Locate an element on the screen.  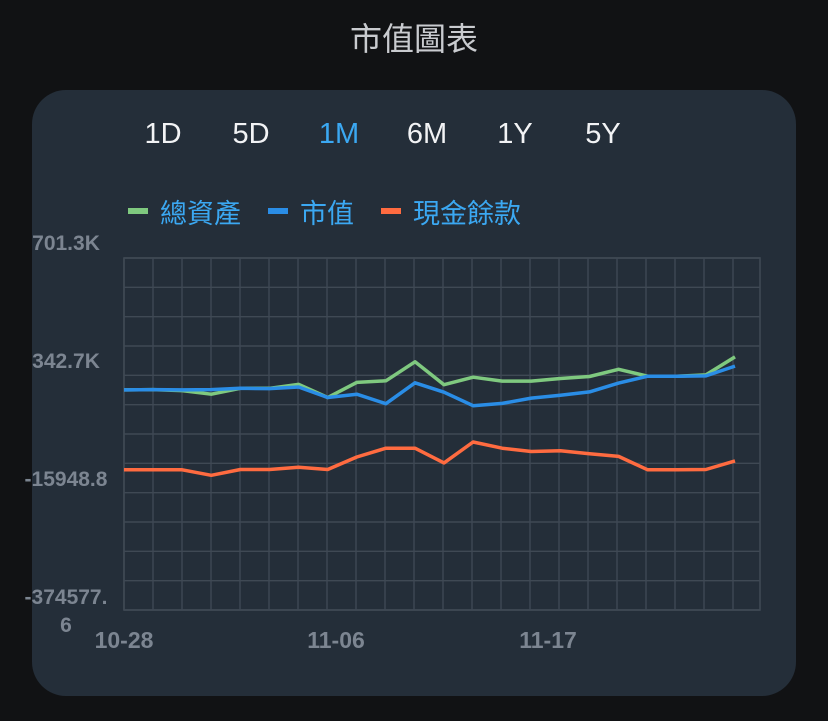
legend-label: 現金餘款 is located at coordinates (467, 214).